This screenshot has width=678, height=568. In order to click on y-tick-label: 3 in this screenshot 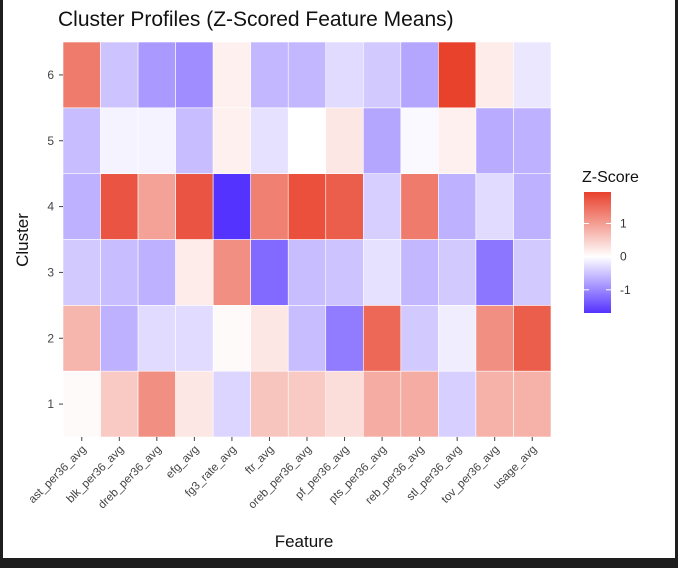, I will do `click(50, 272)`.